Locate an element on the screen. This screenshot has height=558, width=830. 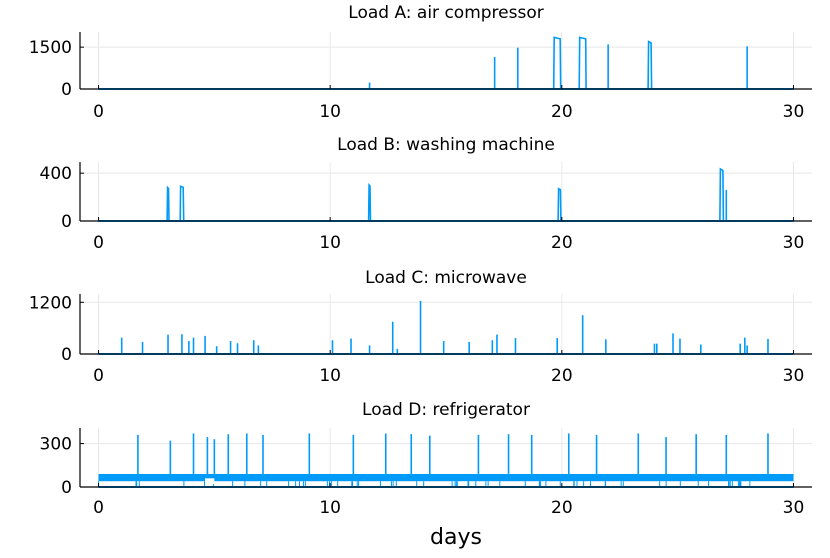
panel-1-y-tick-label: 1500 is located at coordinates (50, 48).